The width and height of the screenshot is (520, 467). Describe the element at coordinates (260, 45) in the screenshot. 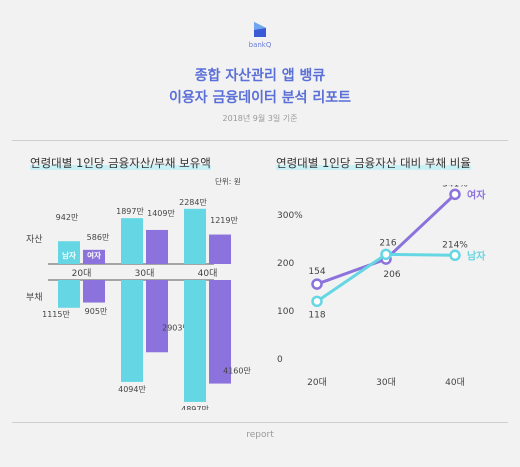

I see `brand-name: bankQ` at that location.